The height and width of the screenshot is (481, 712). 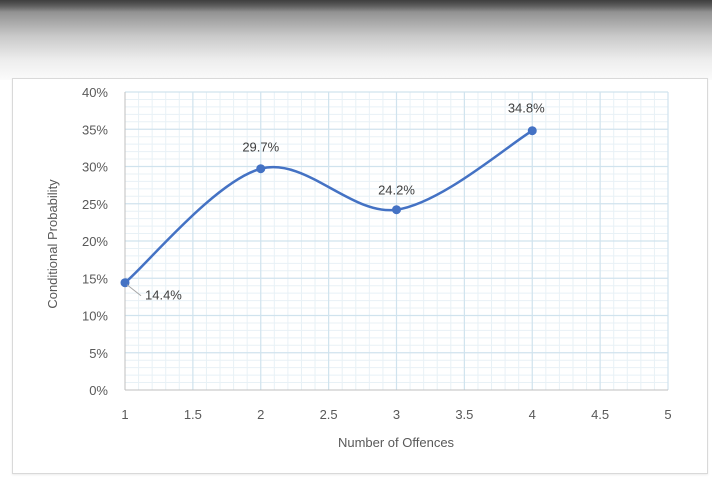 What do you see at coordinates (95, 204) in the screenshot?
I see `y-tick-label: 25%` at bounding box center [95, 204].